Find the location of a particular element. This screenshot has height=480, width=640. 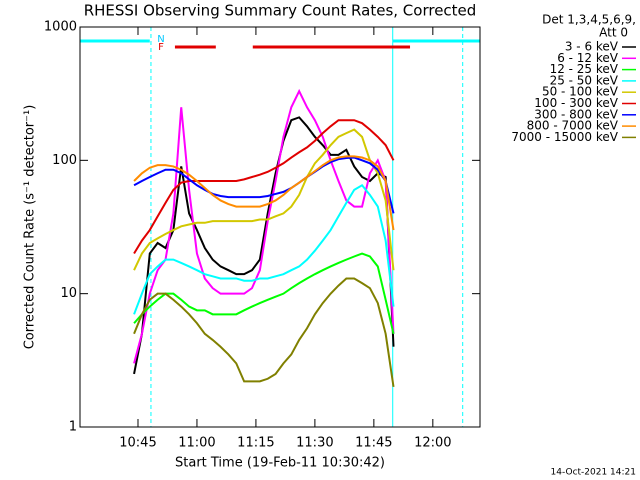

y-tick-label: 10 is located at coordinates (68, 293).